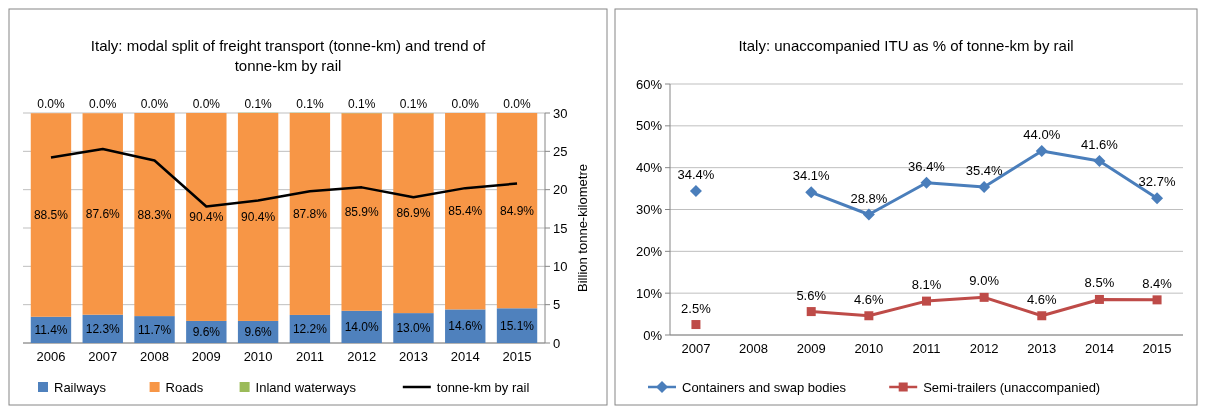  I want to click on data-label: 11.7%, so click(154, 329).